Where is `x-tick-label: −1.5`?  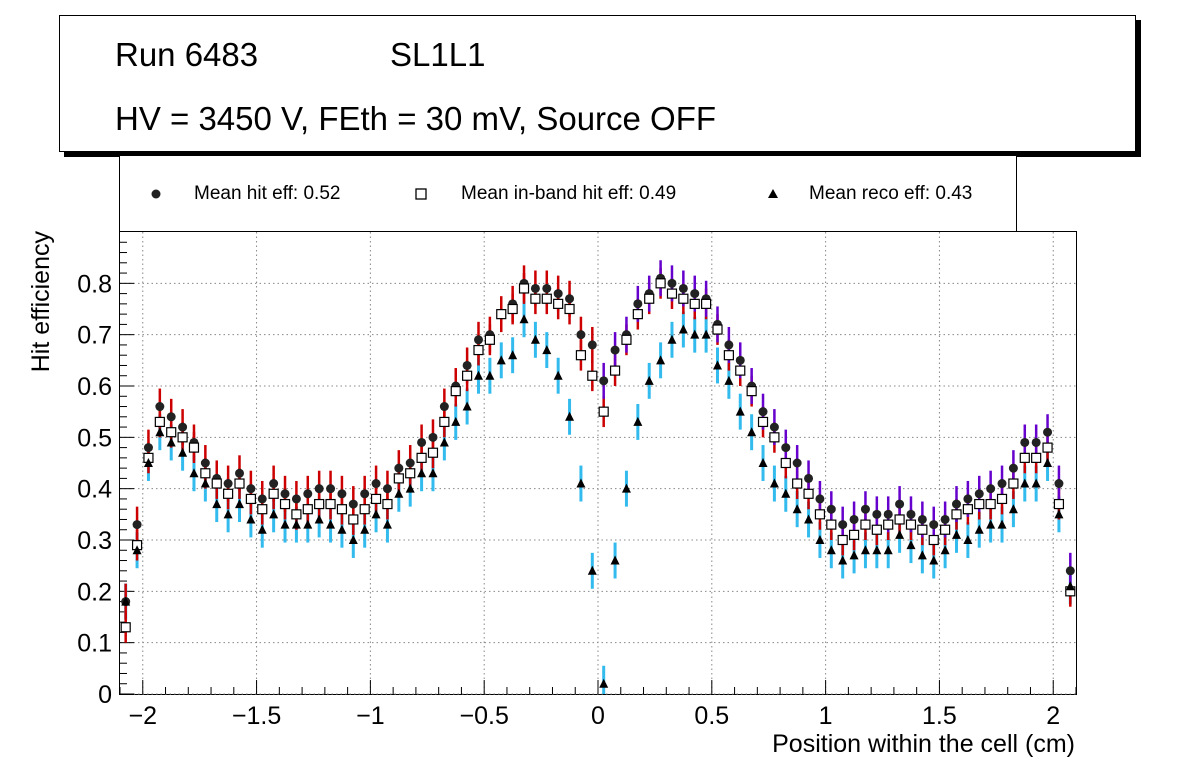 x-tick-label: −1.5 is located at coordinates (256, 716).